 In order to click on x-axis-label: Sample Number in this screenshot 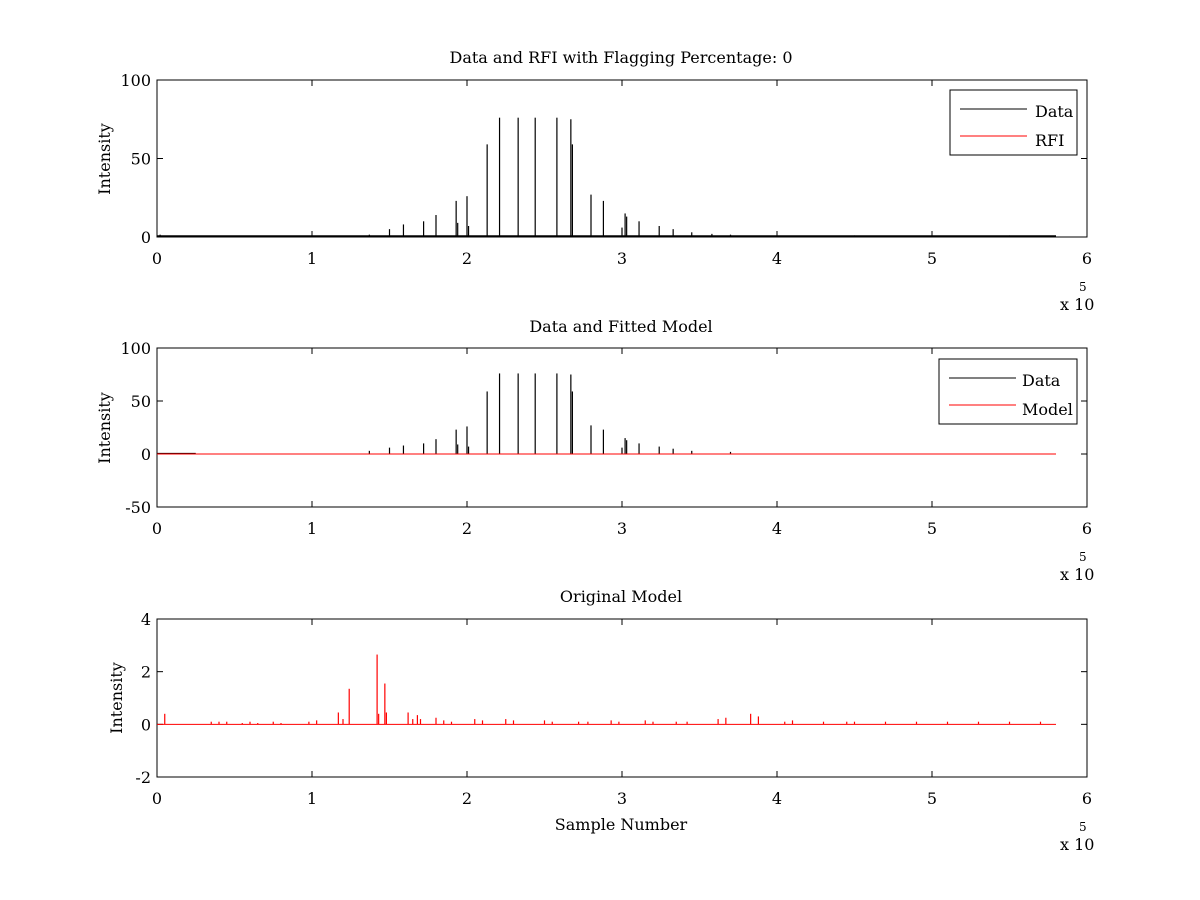, I will do `click(621, 824)`.